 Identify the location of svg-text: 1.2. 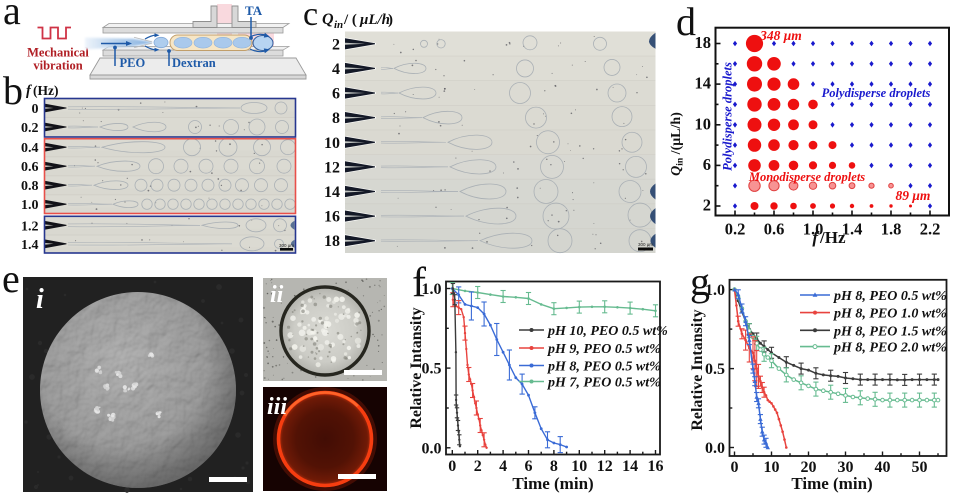
(30, 226).